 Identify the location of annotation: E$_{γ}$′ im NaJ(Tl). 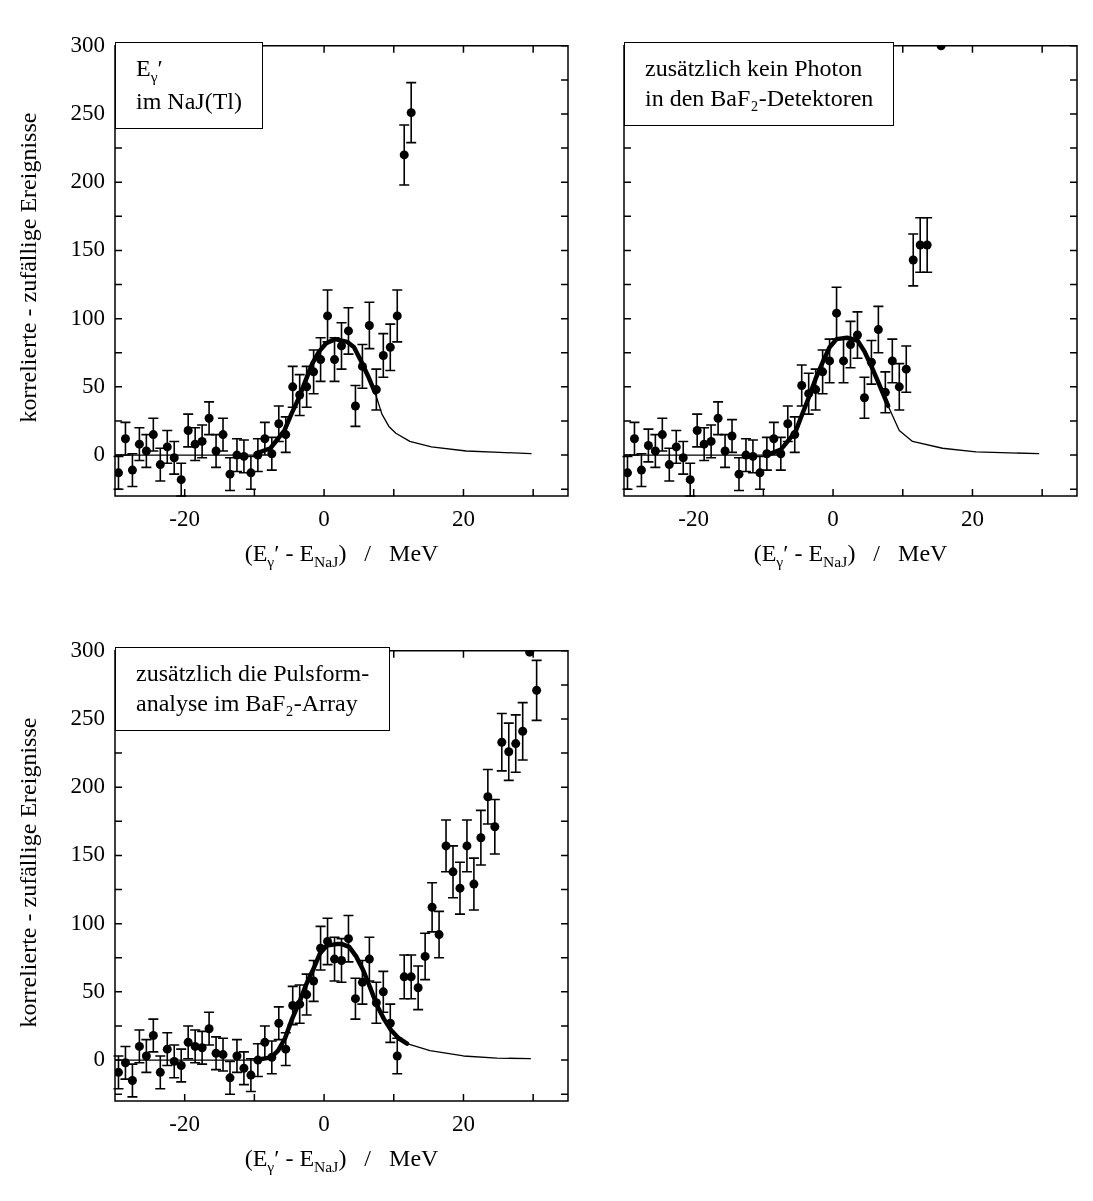
(189, 86).